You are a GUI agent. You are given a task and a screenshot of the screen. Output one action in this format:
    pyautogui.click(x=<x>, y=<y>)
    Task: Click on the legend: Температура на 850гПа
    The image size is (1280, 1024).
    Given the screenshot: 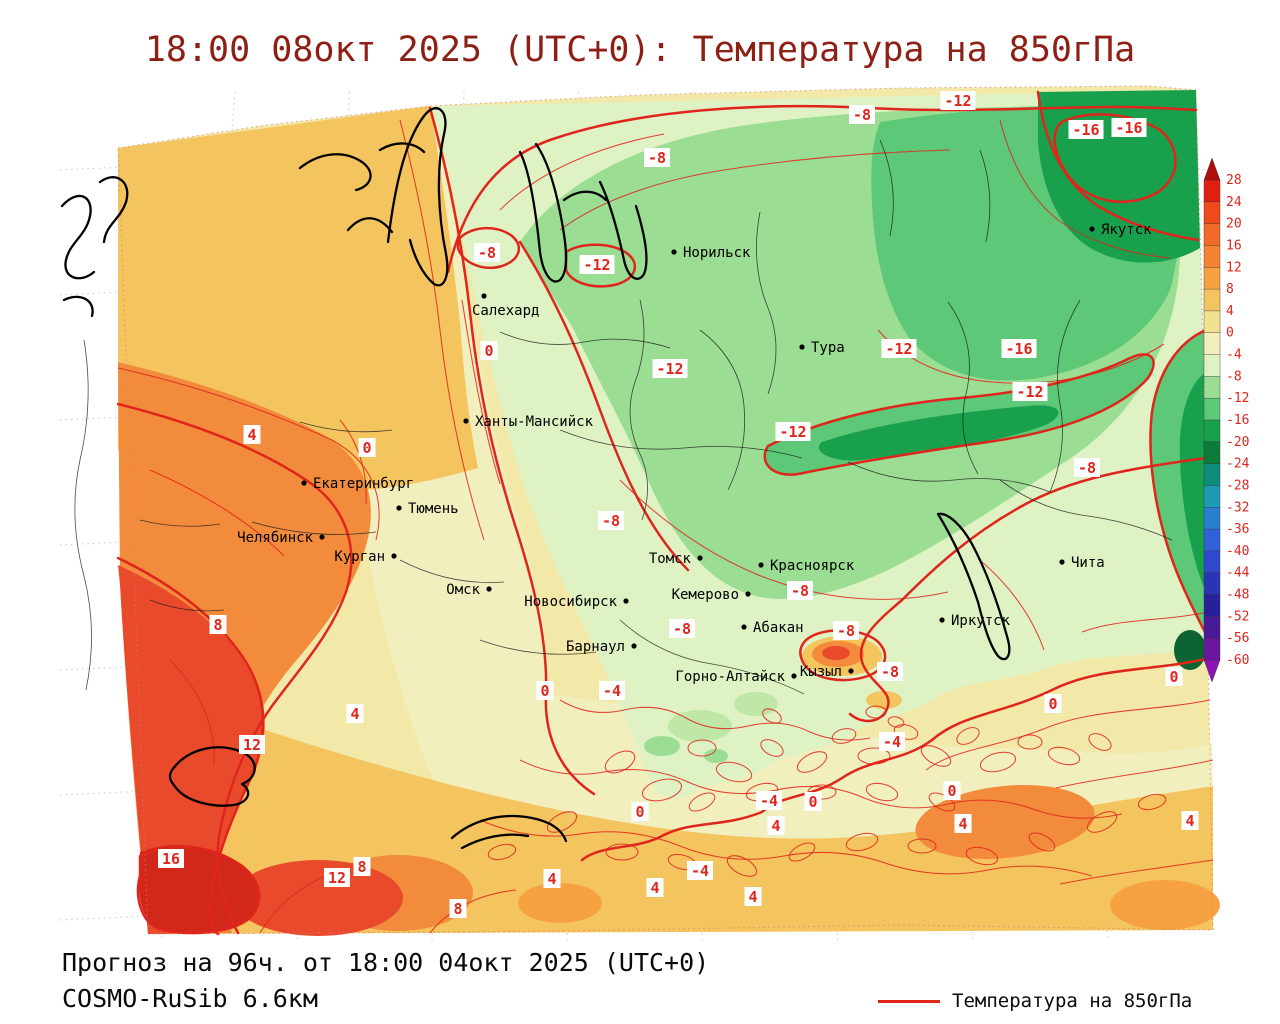 What is the action you would take?
    pyautogui.click(x=1035, y=1001)
    